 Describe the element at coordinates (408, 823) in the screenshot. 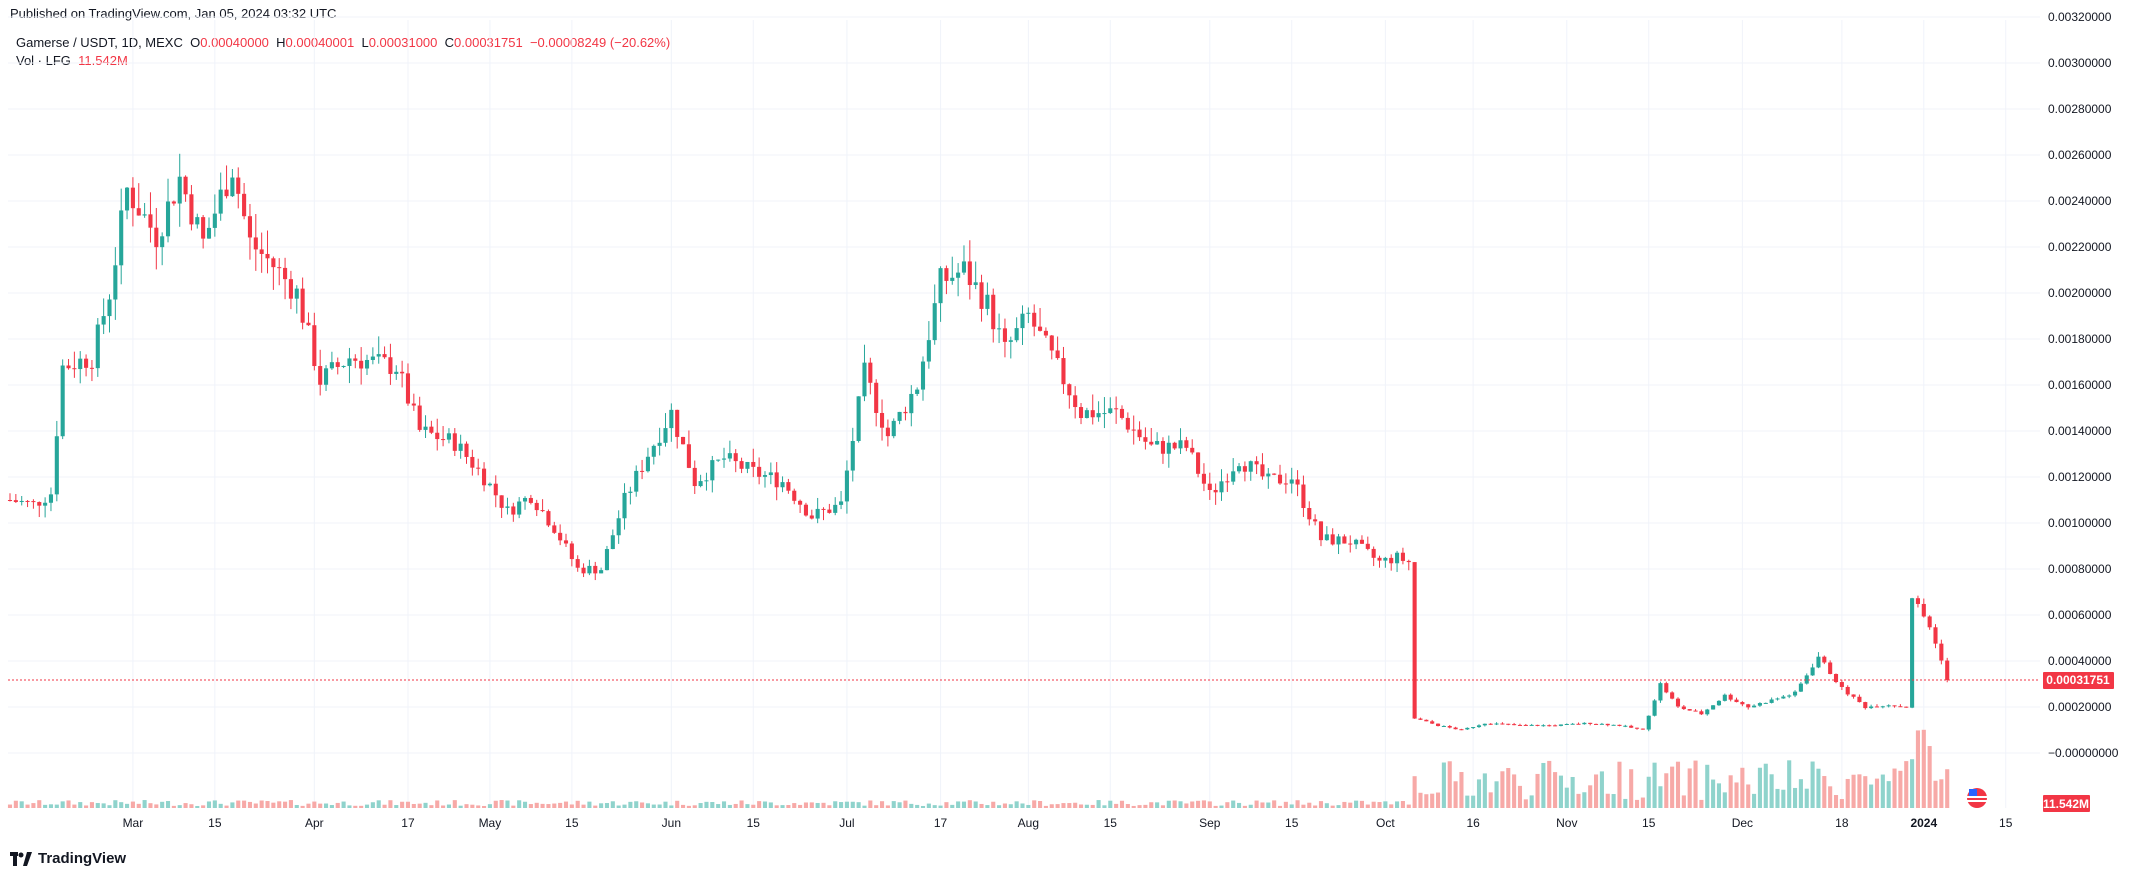

I see `x-tick-label: 17` at that location.